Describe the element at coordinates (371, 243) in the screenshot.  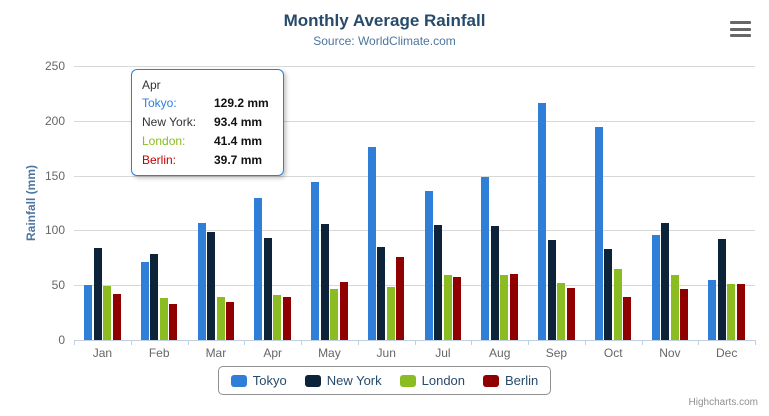
I see `bar-tokyo-jun` at that location.